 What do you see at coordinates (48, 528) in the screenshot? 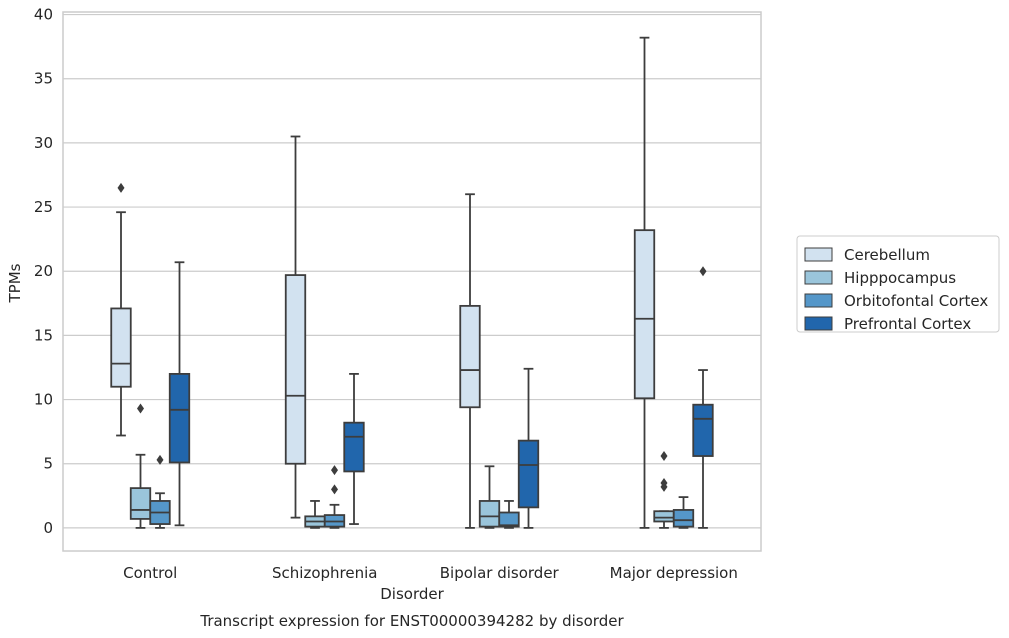
I see `y-tick-label: 0` at bounding box center [48, 528].